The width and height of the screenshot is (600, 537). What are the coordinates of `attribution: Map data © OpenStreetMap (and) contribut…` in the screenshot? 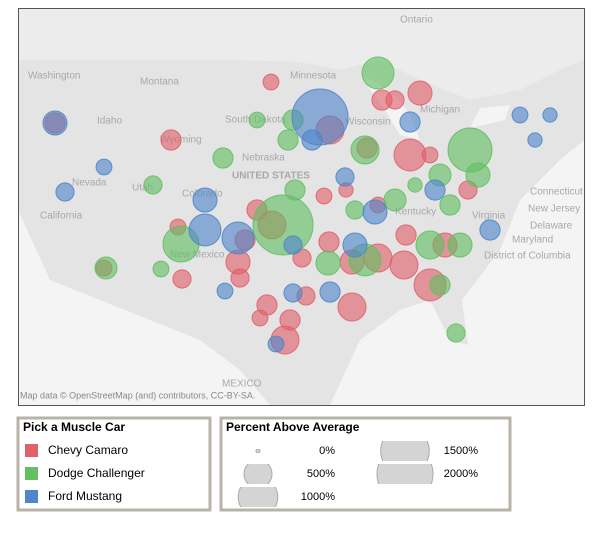 It's located at (137, 395).